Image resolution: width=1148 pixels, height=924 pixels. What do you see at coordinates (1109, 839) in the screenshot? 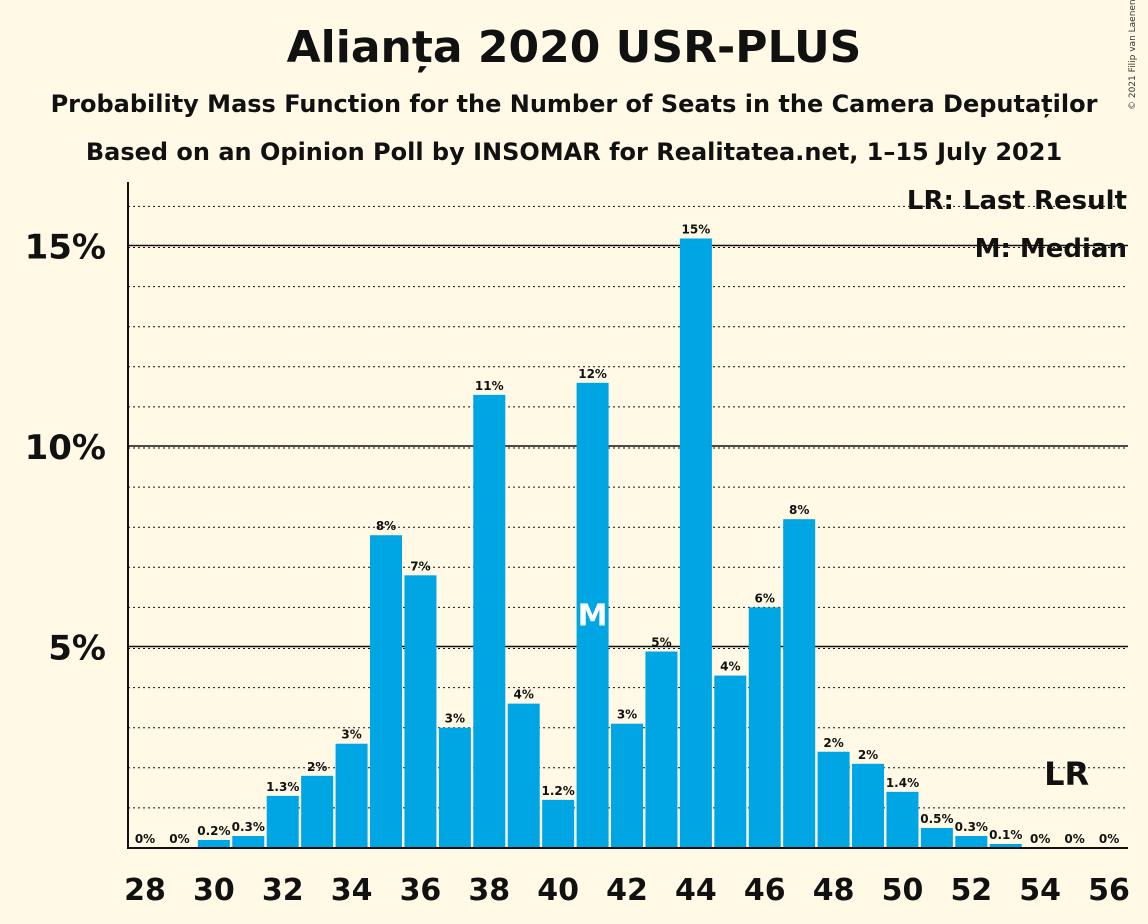
I see `data-label-seat-56: 0%` at bounding box center [1109, 839].